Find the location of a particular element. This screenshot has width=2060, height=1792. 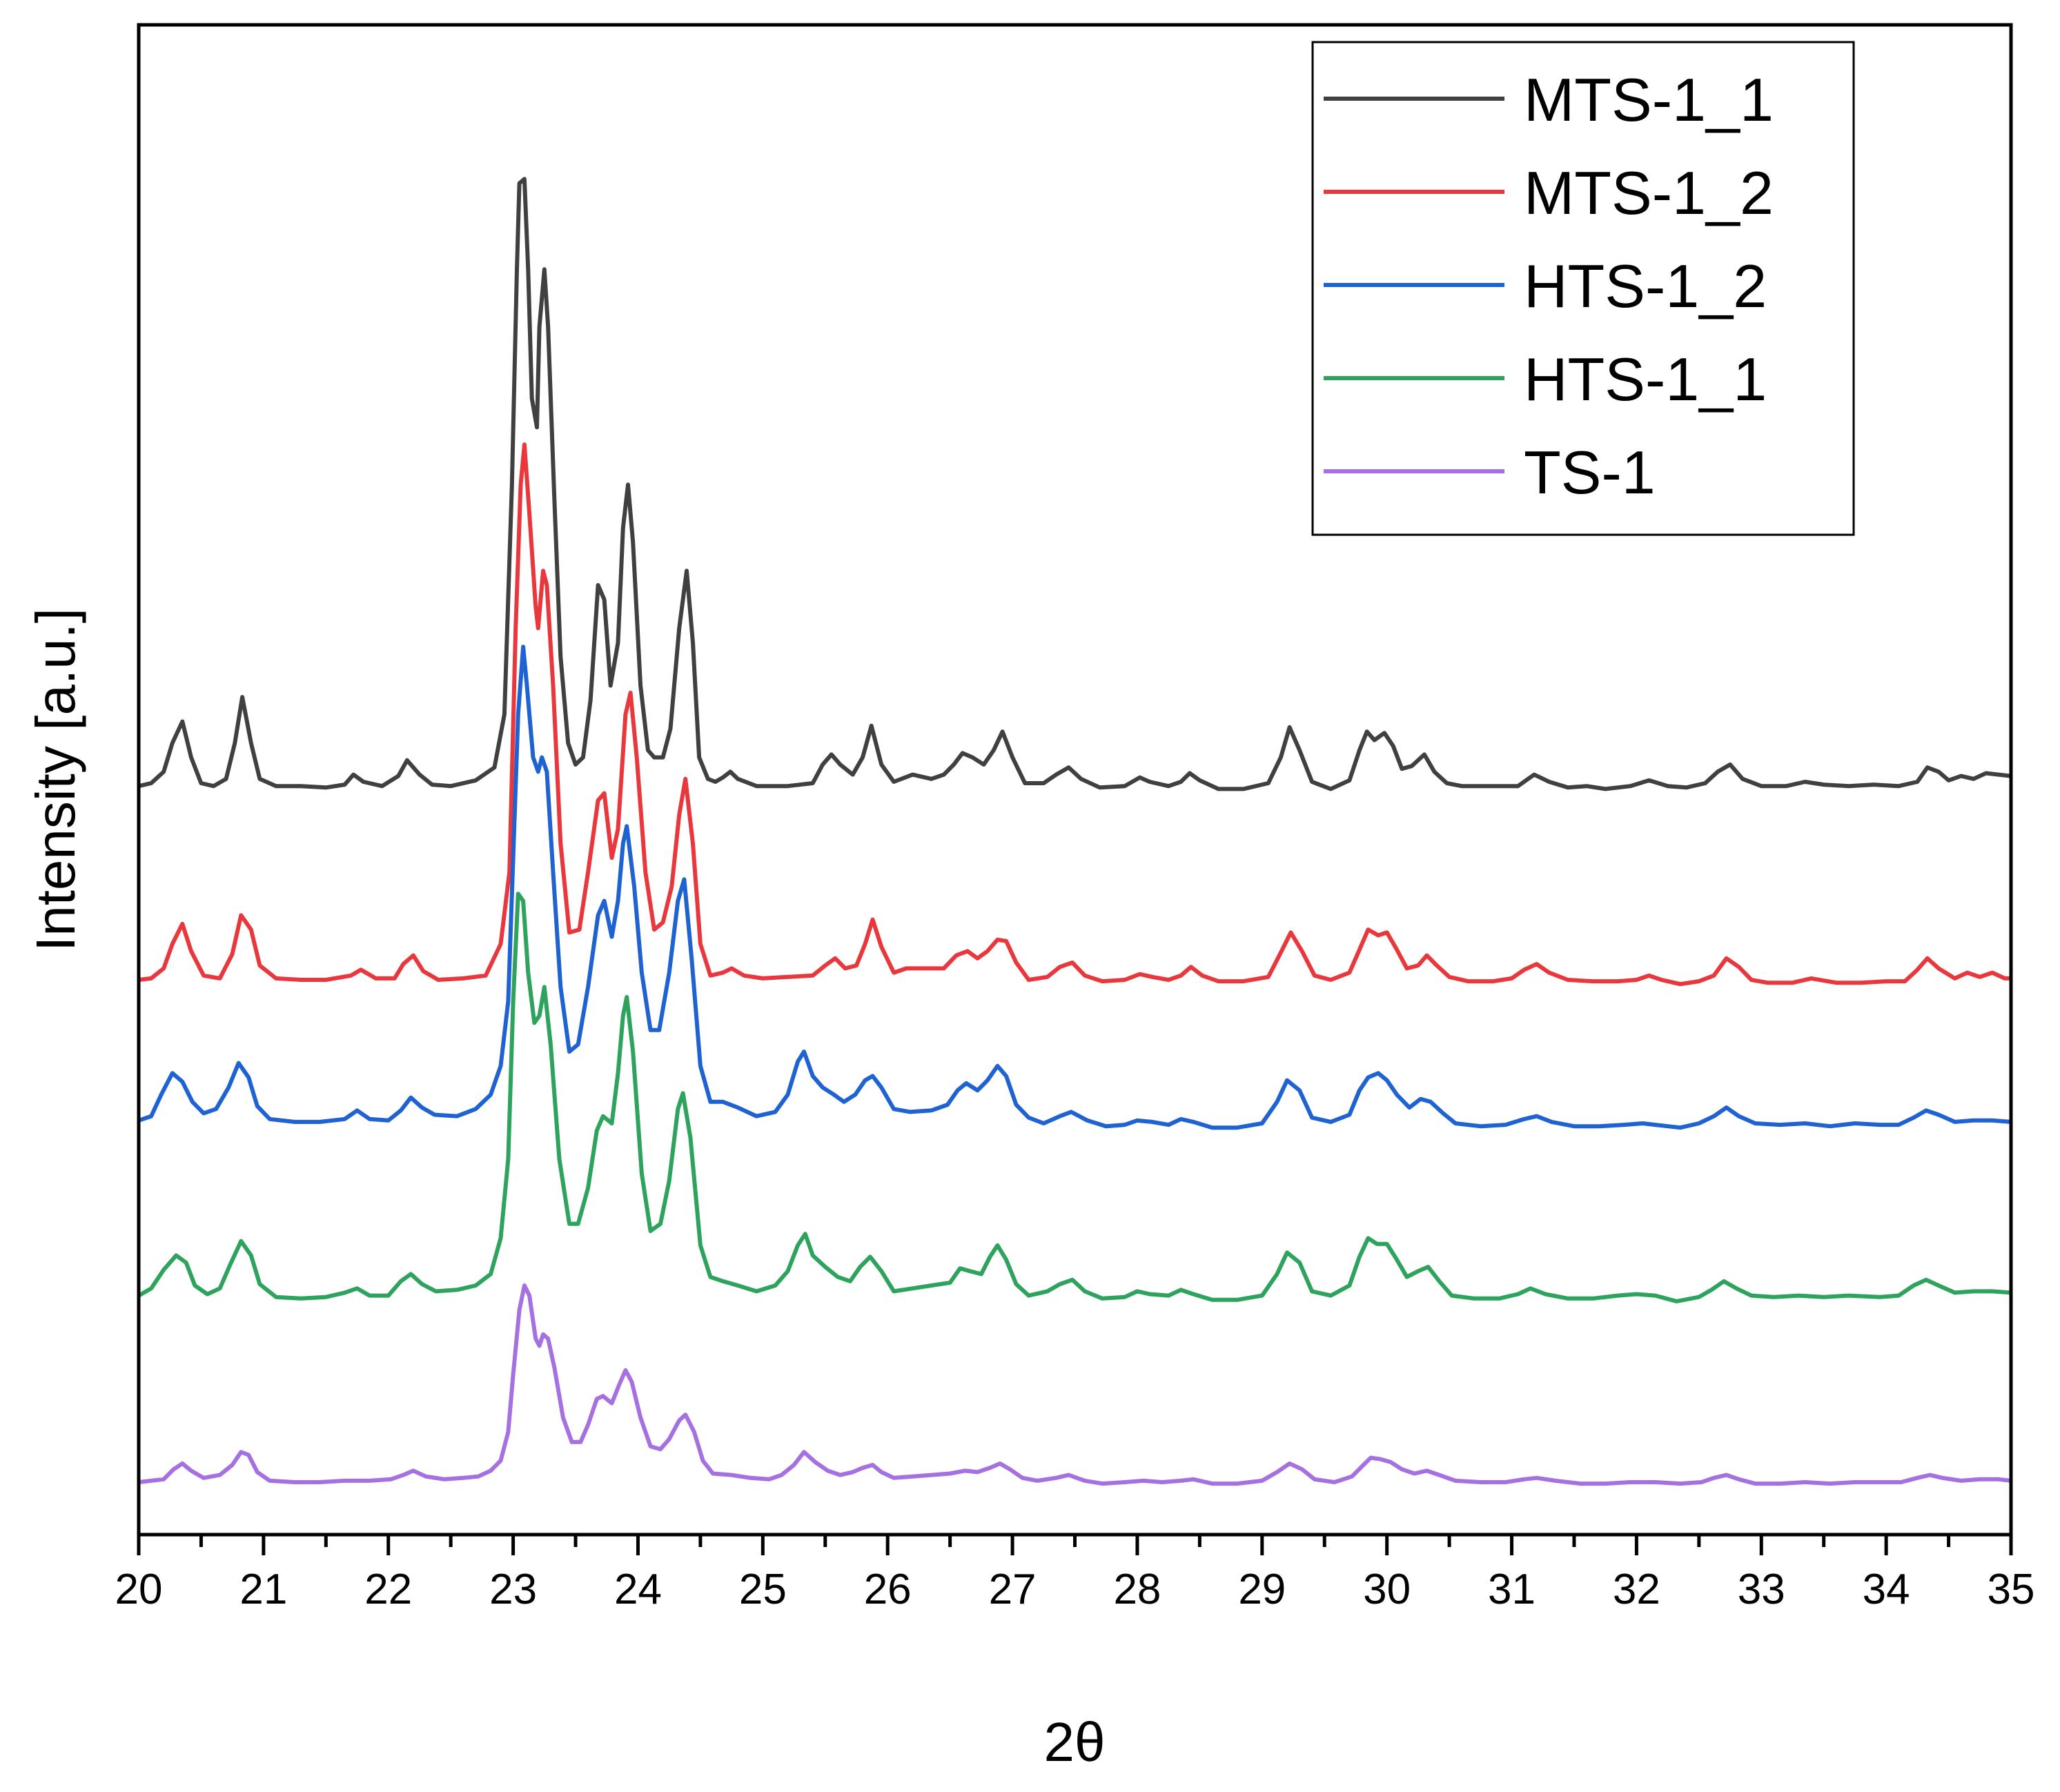

x-axis-title: 2θ is located at coordinates (1075, 1742).